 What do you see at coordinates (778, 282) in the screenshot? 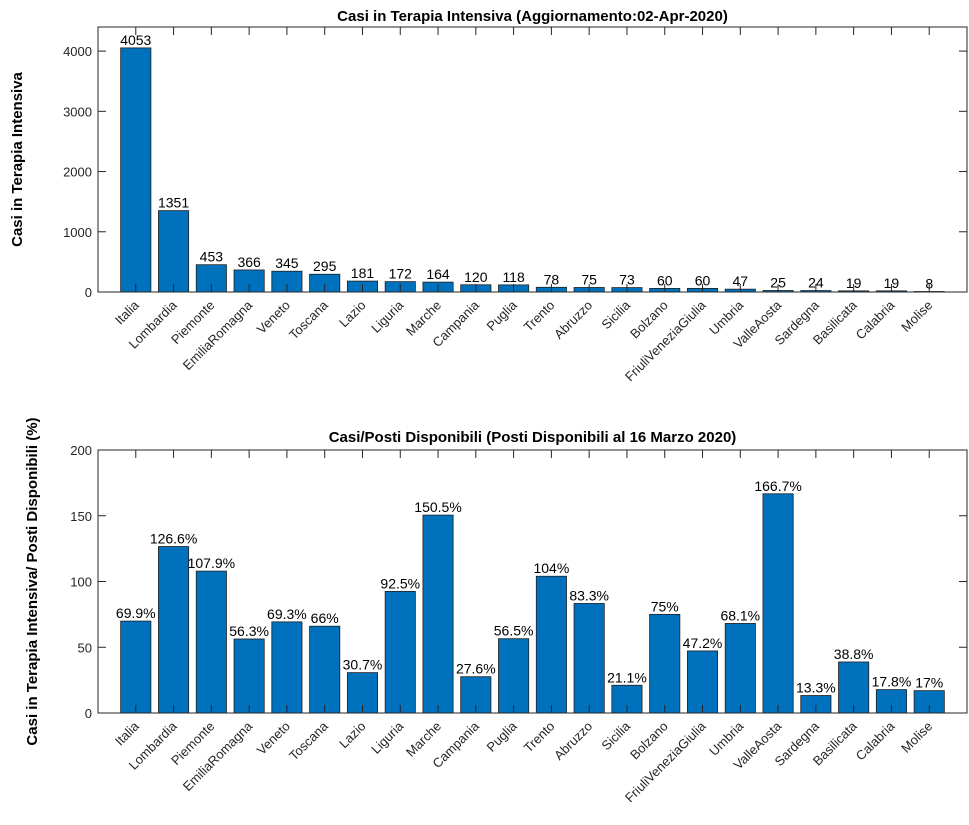
I see `data-label-valleaosta: 25` at bounding box center [778, 282].